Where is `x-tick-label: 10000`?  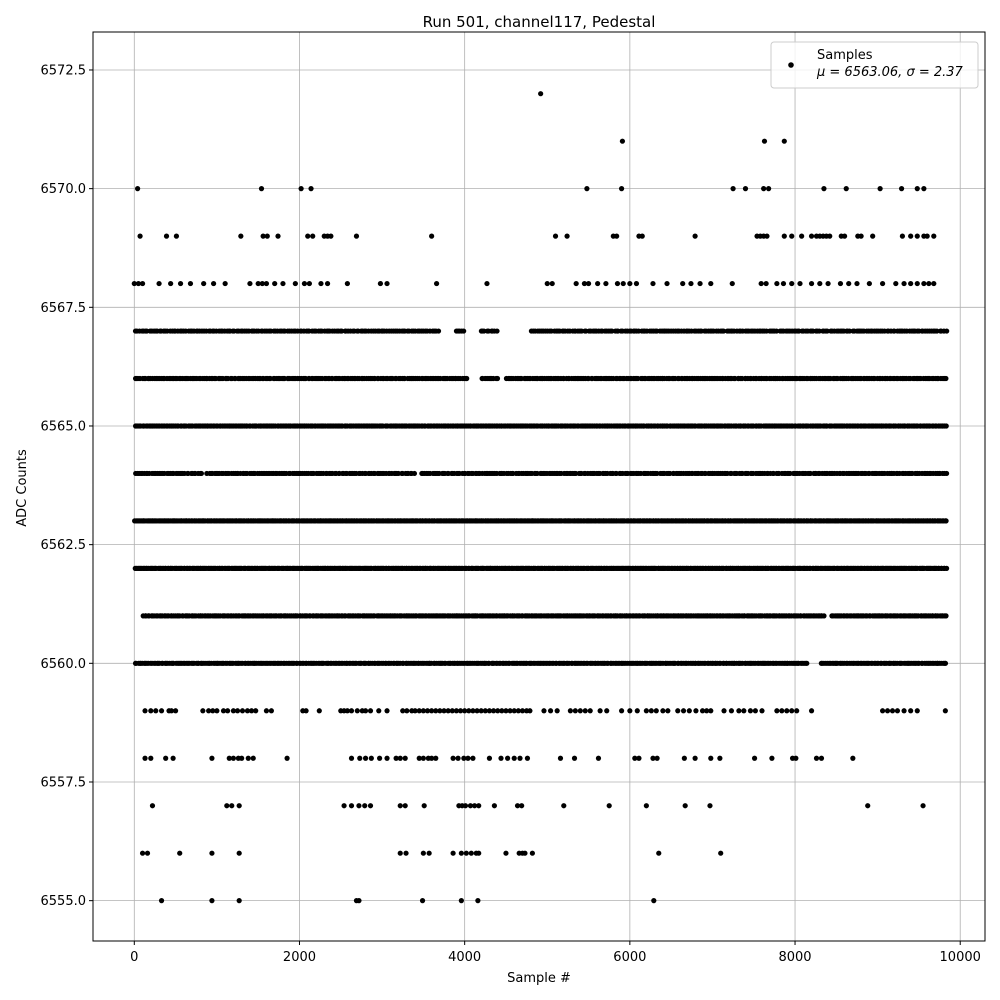
x-tick-label: 10000 is located at coordinates (960, 957).